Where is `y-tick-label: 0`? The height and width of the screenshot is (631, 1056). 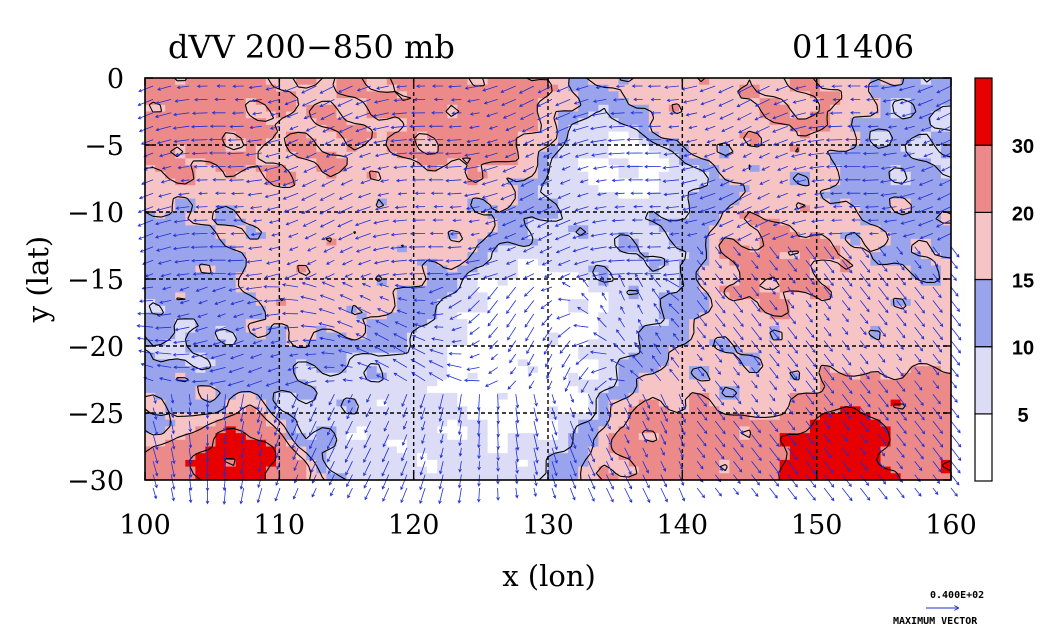 y-tick-label: 0 is located at coordinates (115, 79).